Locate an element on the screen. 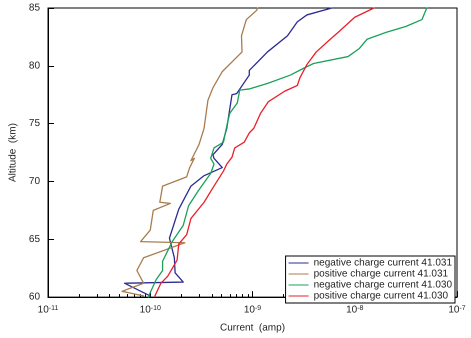 This screenshot has width=471, height=338. y-tick-label: 85 is located at coordinates (34, 8).